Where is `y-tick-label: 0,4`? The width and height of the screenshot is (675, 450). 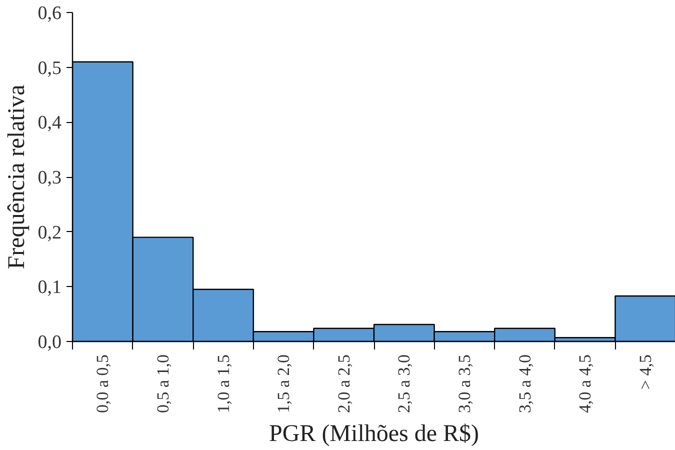
y-tick-label: 0,4 is located at coordinates (50, 123).